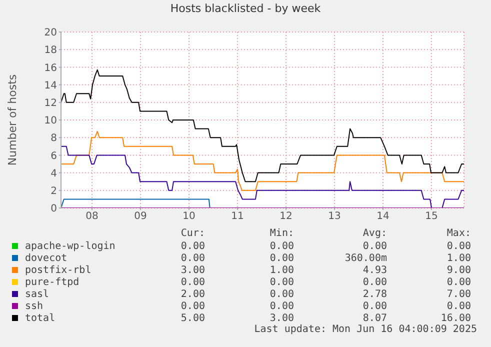  Describe the element at coordinates (374, 270) in the screenshot. I see `text: 4.93` at that location.